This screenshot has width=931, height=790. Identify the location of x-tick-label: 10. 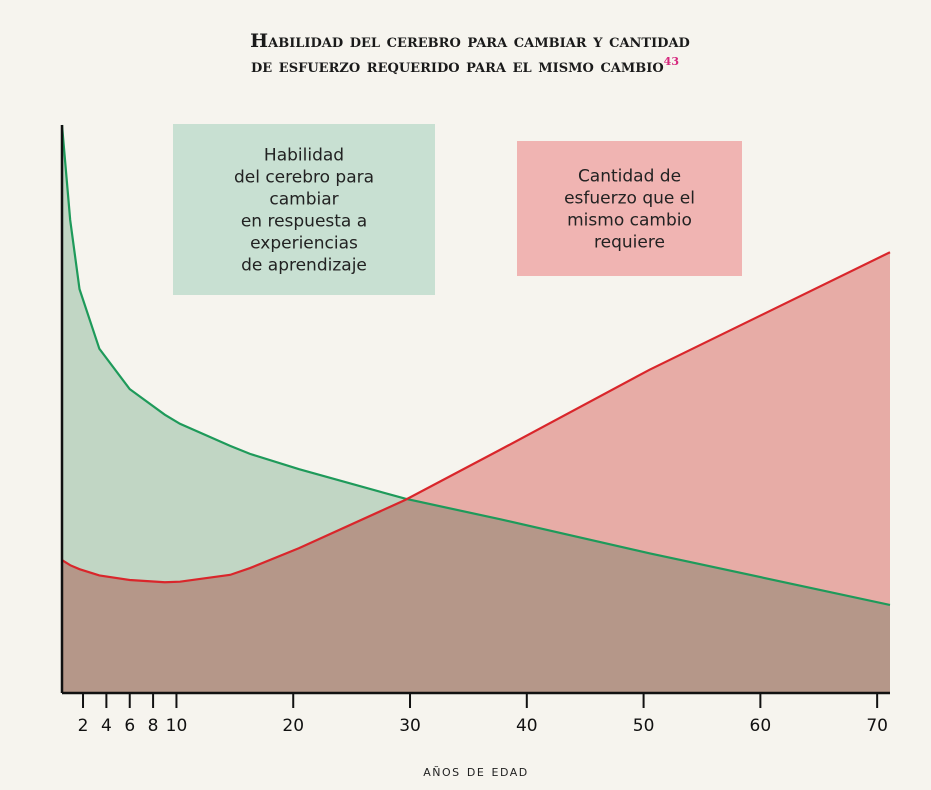
(177, 726).